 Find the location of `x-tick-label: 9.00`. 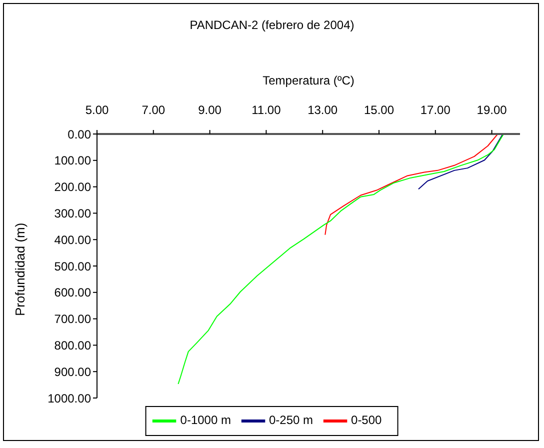

x-tick-label: 9.00 is located at coordinates (210, 110).